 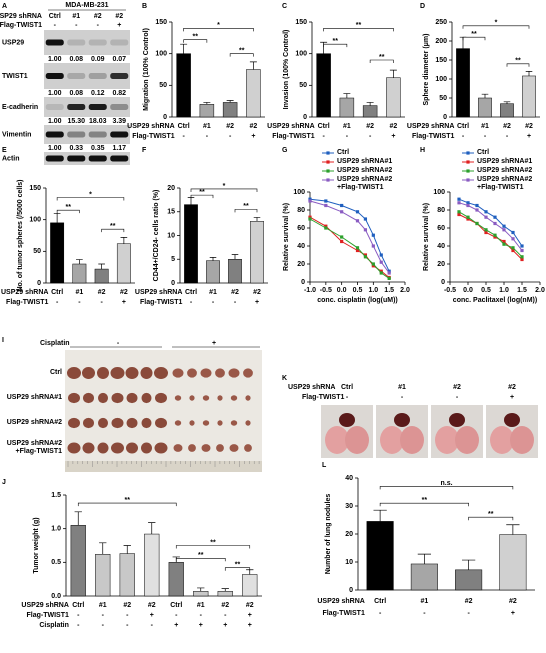 I want to click on x-axis-label: USP29 shRNA, so click(x=158, y=292).